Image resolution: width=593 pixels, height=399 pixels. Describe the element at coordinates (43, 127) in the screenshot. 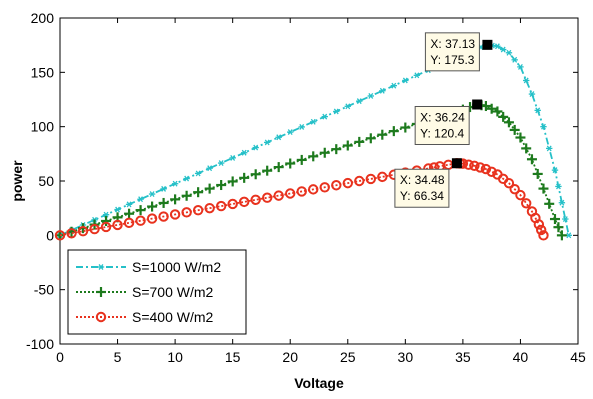

I see `y-tick-label: 100` at that location.